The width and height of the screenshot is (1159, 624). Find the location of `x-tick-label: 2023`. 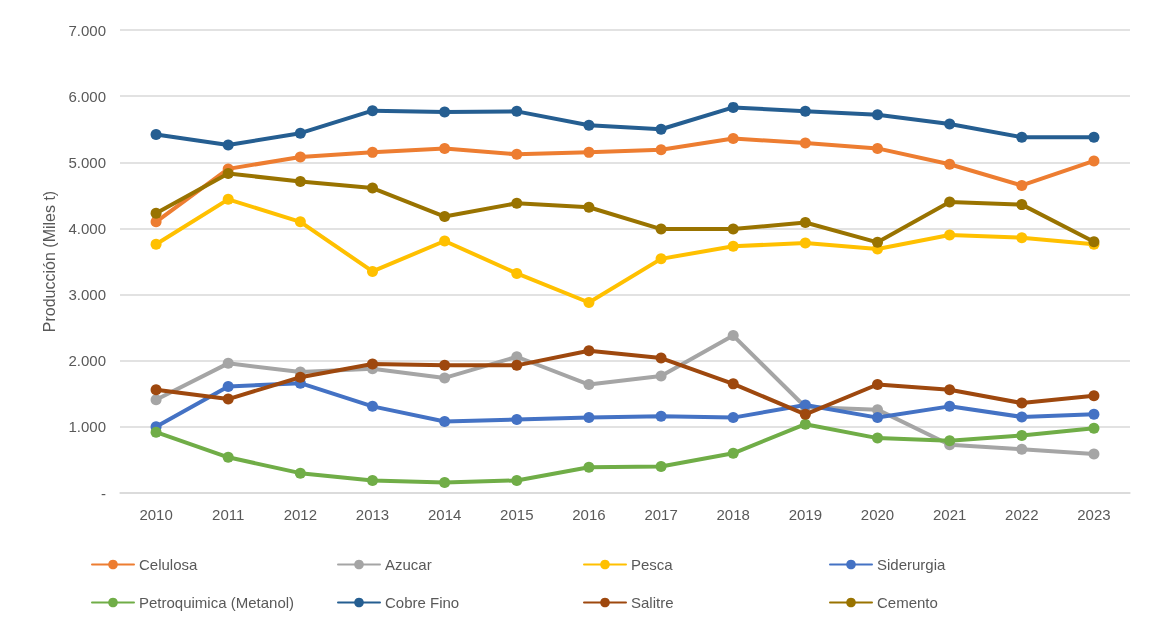

x-tick-label: 2023 is located at coordinates (1094, 514).